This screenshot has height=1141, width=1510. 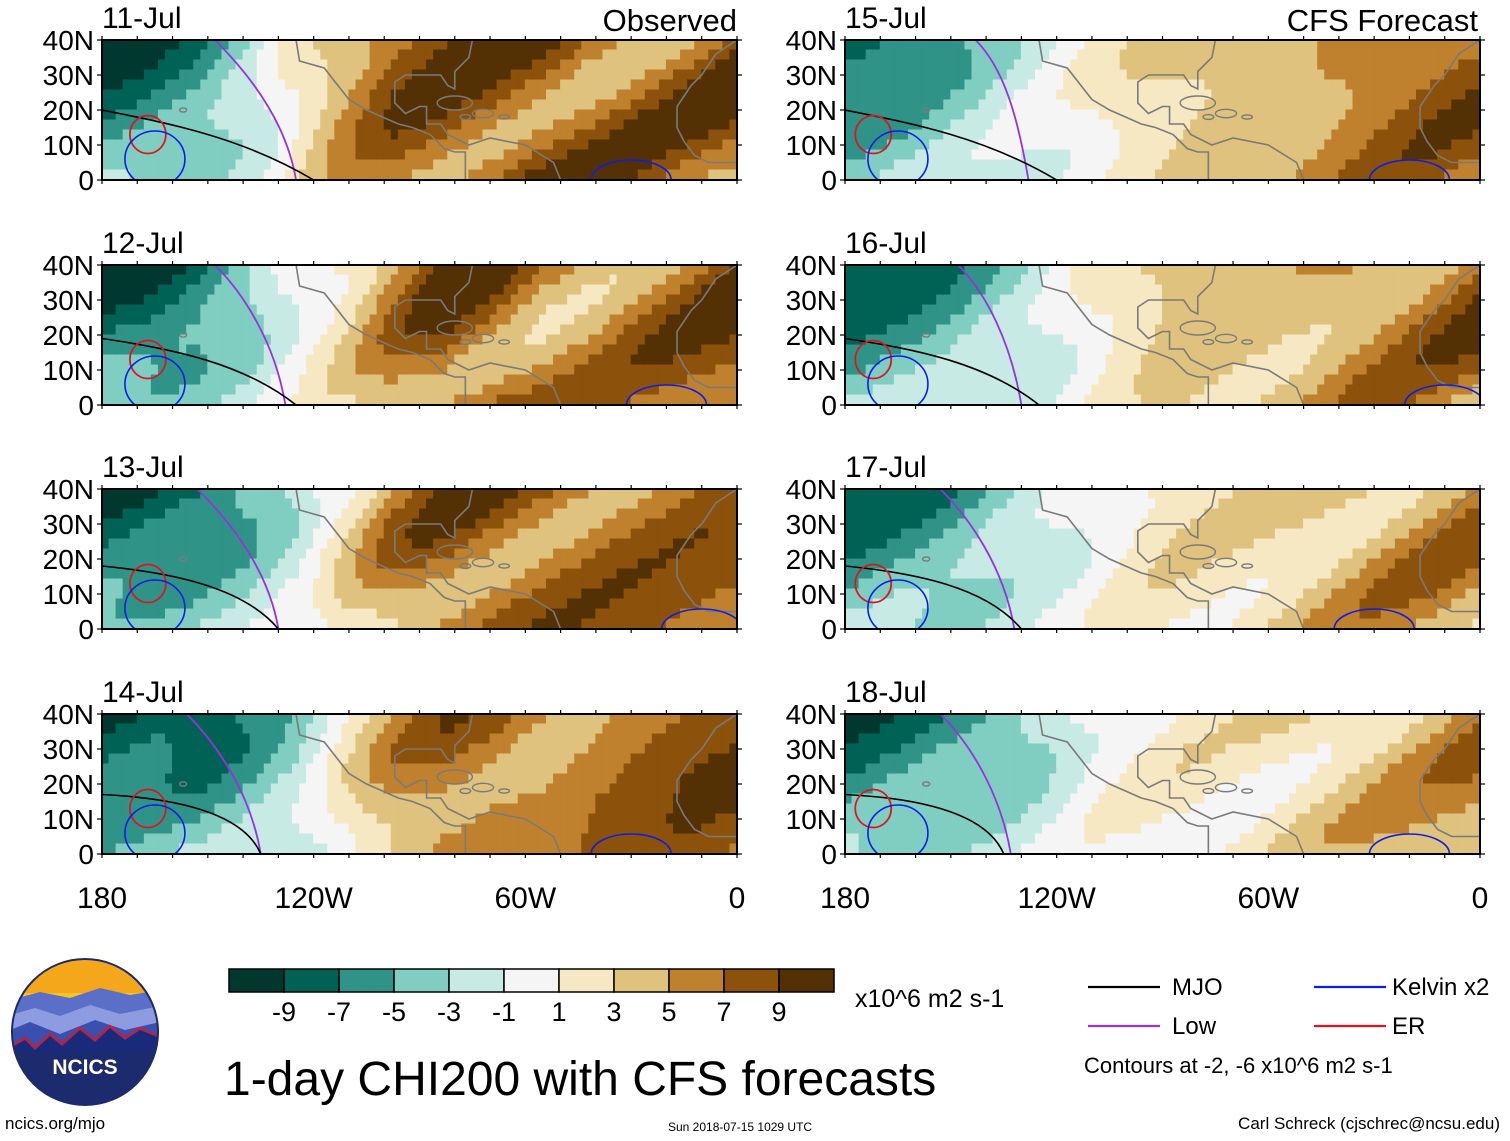 What do you see at coordinates (199, 371) in the screenshot?
I see `mjo-contour` at bounding box center [199, 371].